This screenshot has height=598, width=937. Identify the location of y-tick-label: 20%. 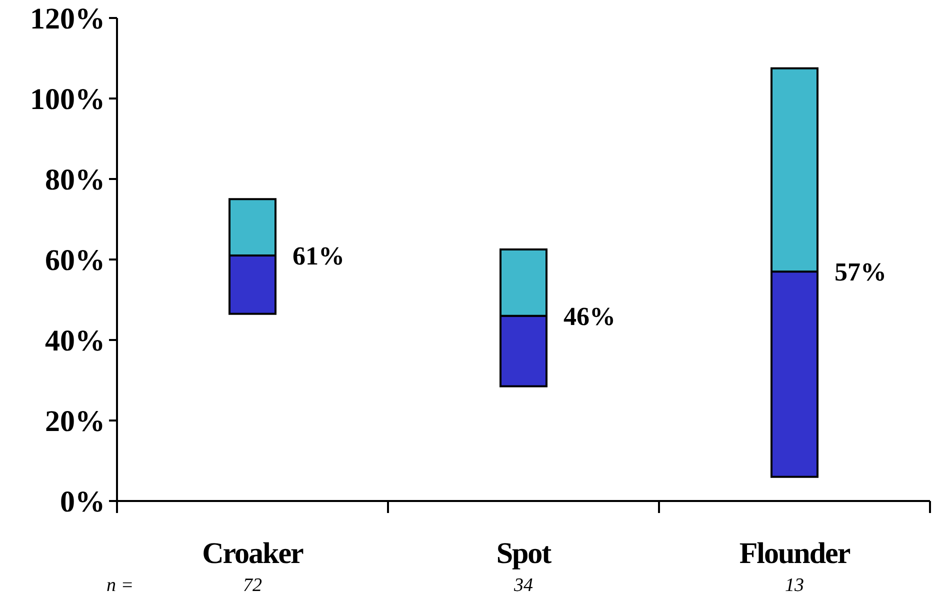
(75, 421).